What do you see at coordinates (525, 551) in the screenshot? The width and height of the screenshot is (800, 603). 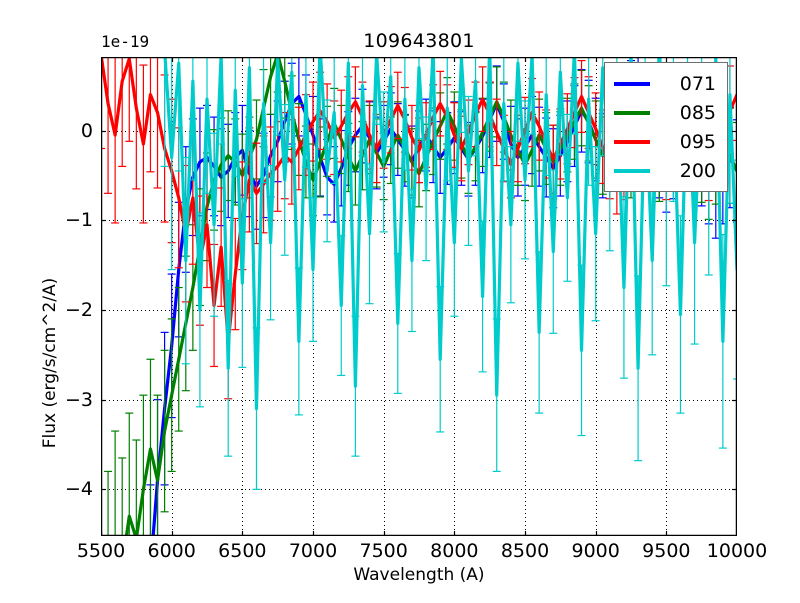 I see `x-tick-label: 8500` at bounding box center [525, 551].